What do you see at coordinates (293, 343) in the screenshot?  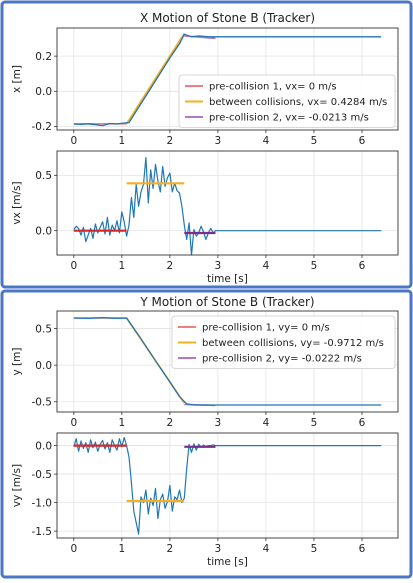 I see `legend-label: between collisions, vy= -0.9712 m/s` at bounding box center [293, 343].